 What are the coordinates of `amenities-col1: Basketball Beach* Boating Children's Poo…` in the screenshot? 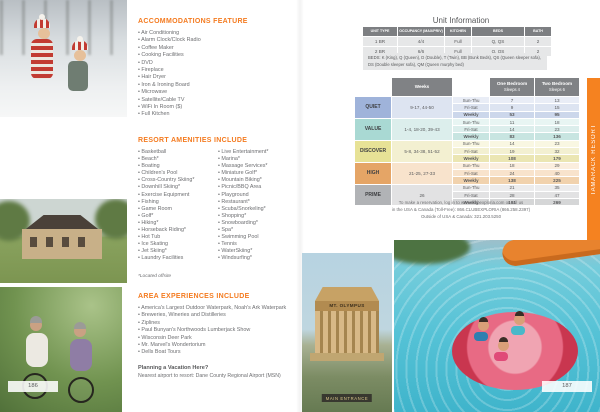 It's located at (178, 206).